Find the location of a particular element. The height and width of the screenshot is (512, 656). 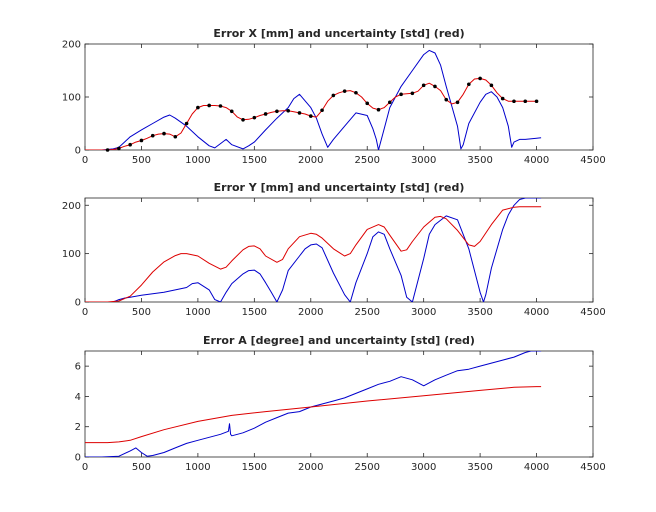

y-tick-label: 6 is located at coordinates (78, 367).